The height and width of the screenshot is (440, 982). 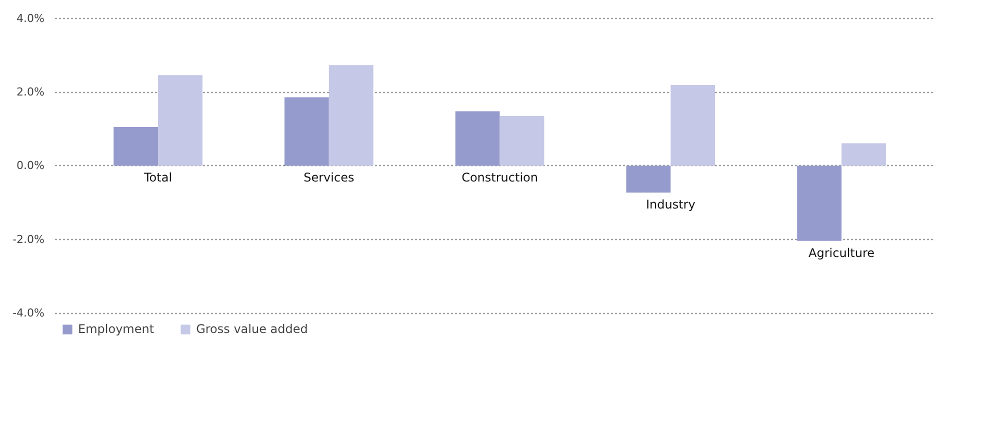 I want to click on y-tick-label: 0.0%, so click(x=30, y=165).